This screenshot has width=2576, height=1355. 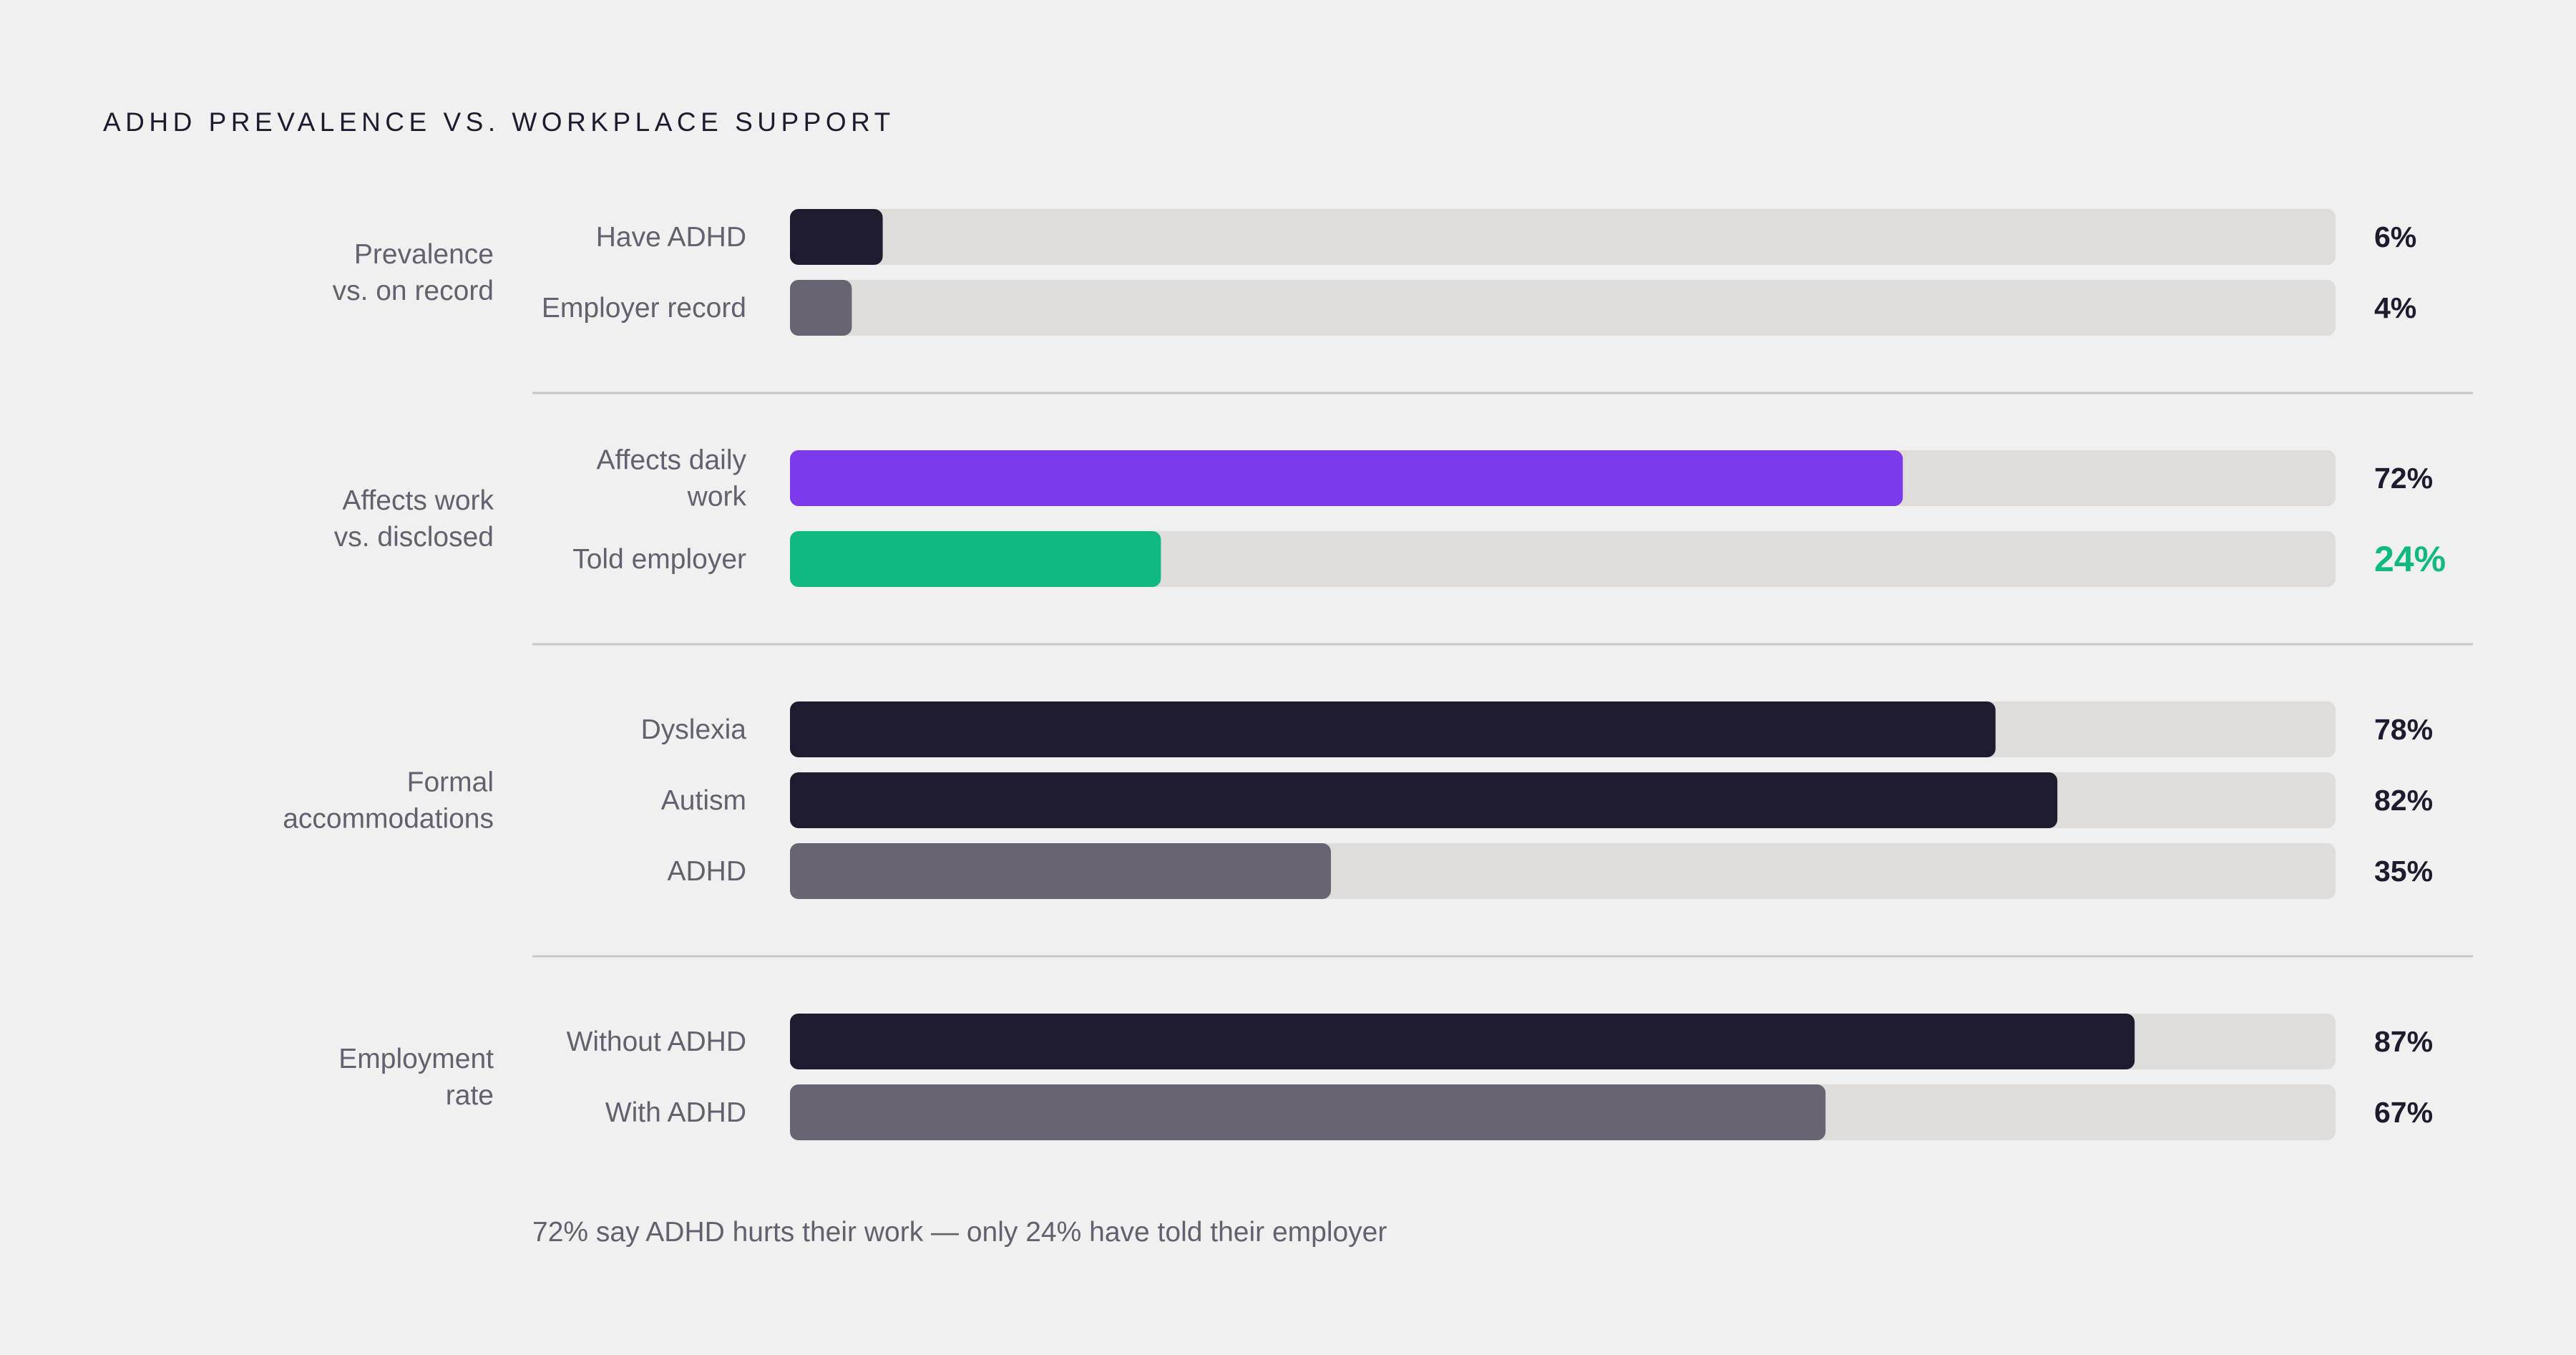 What do you see at coordinates (2395, 236) in the screenshot?
I see `value-label: 6%` at bounding box center [2395, 236].